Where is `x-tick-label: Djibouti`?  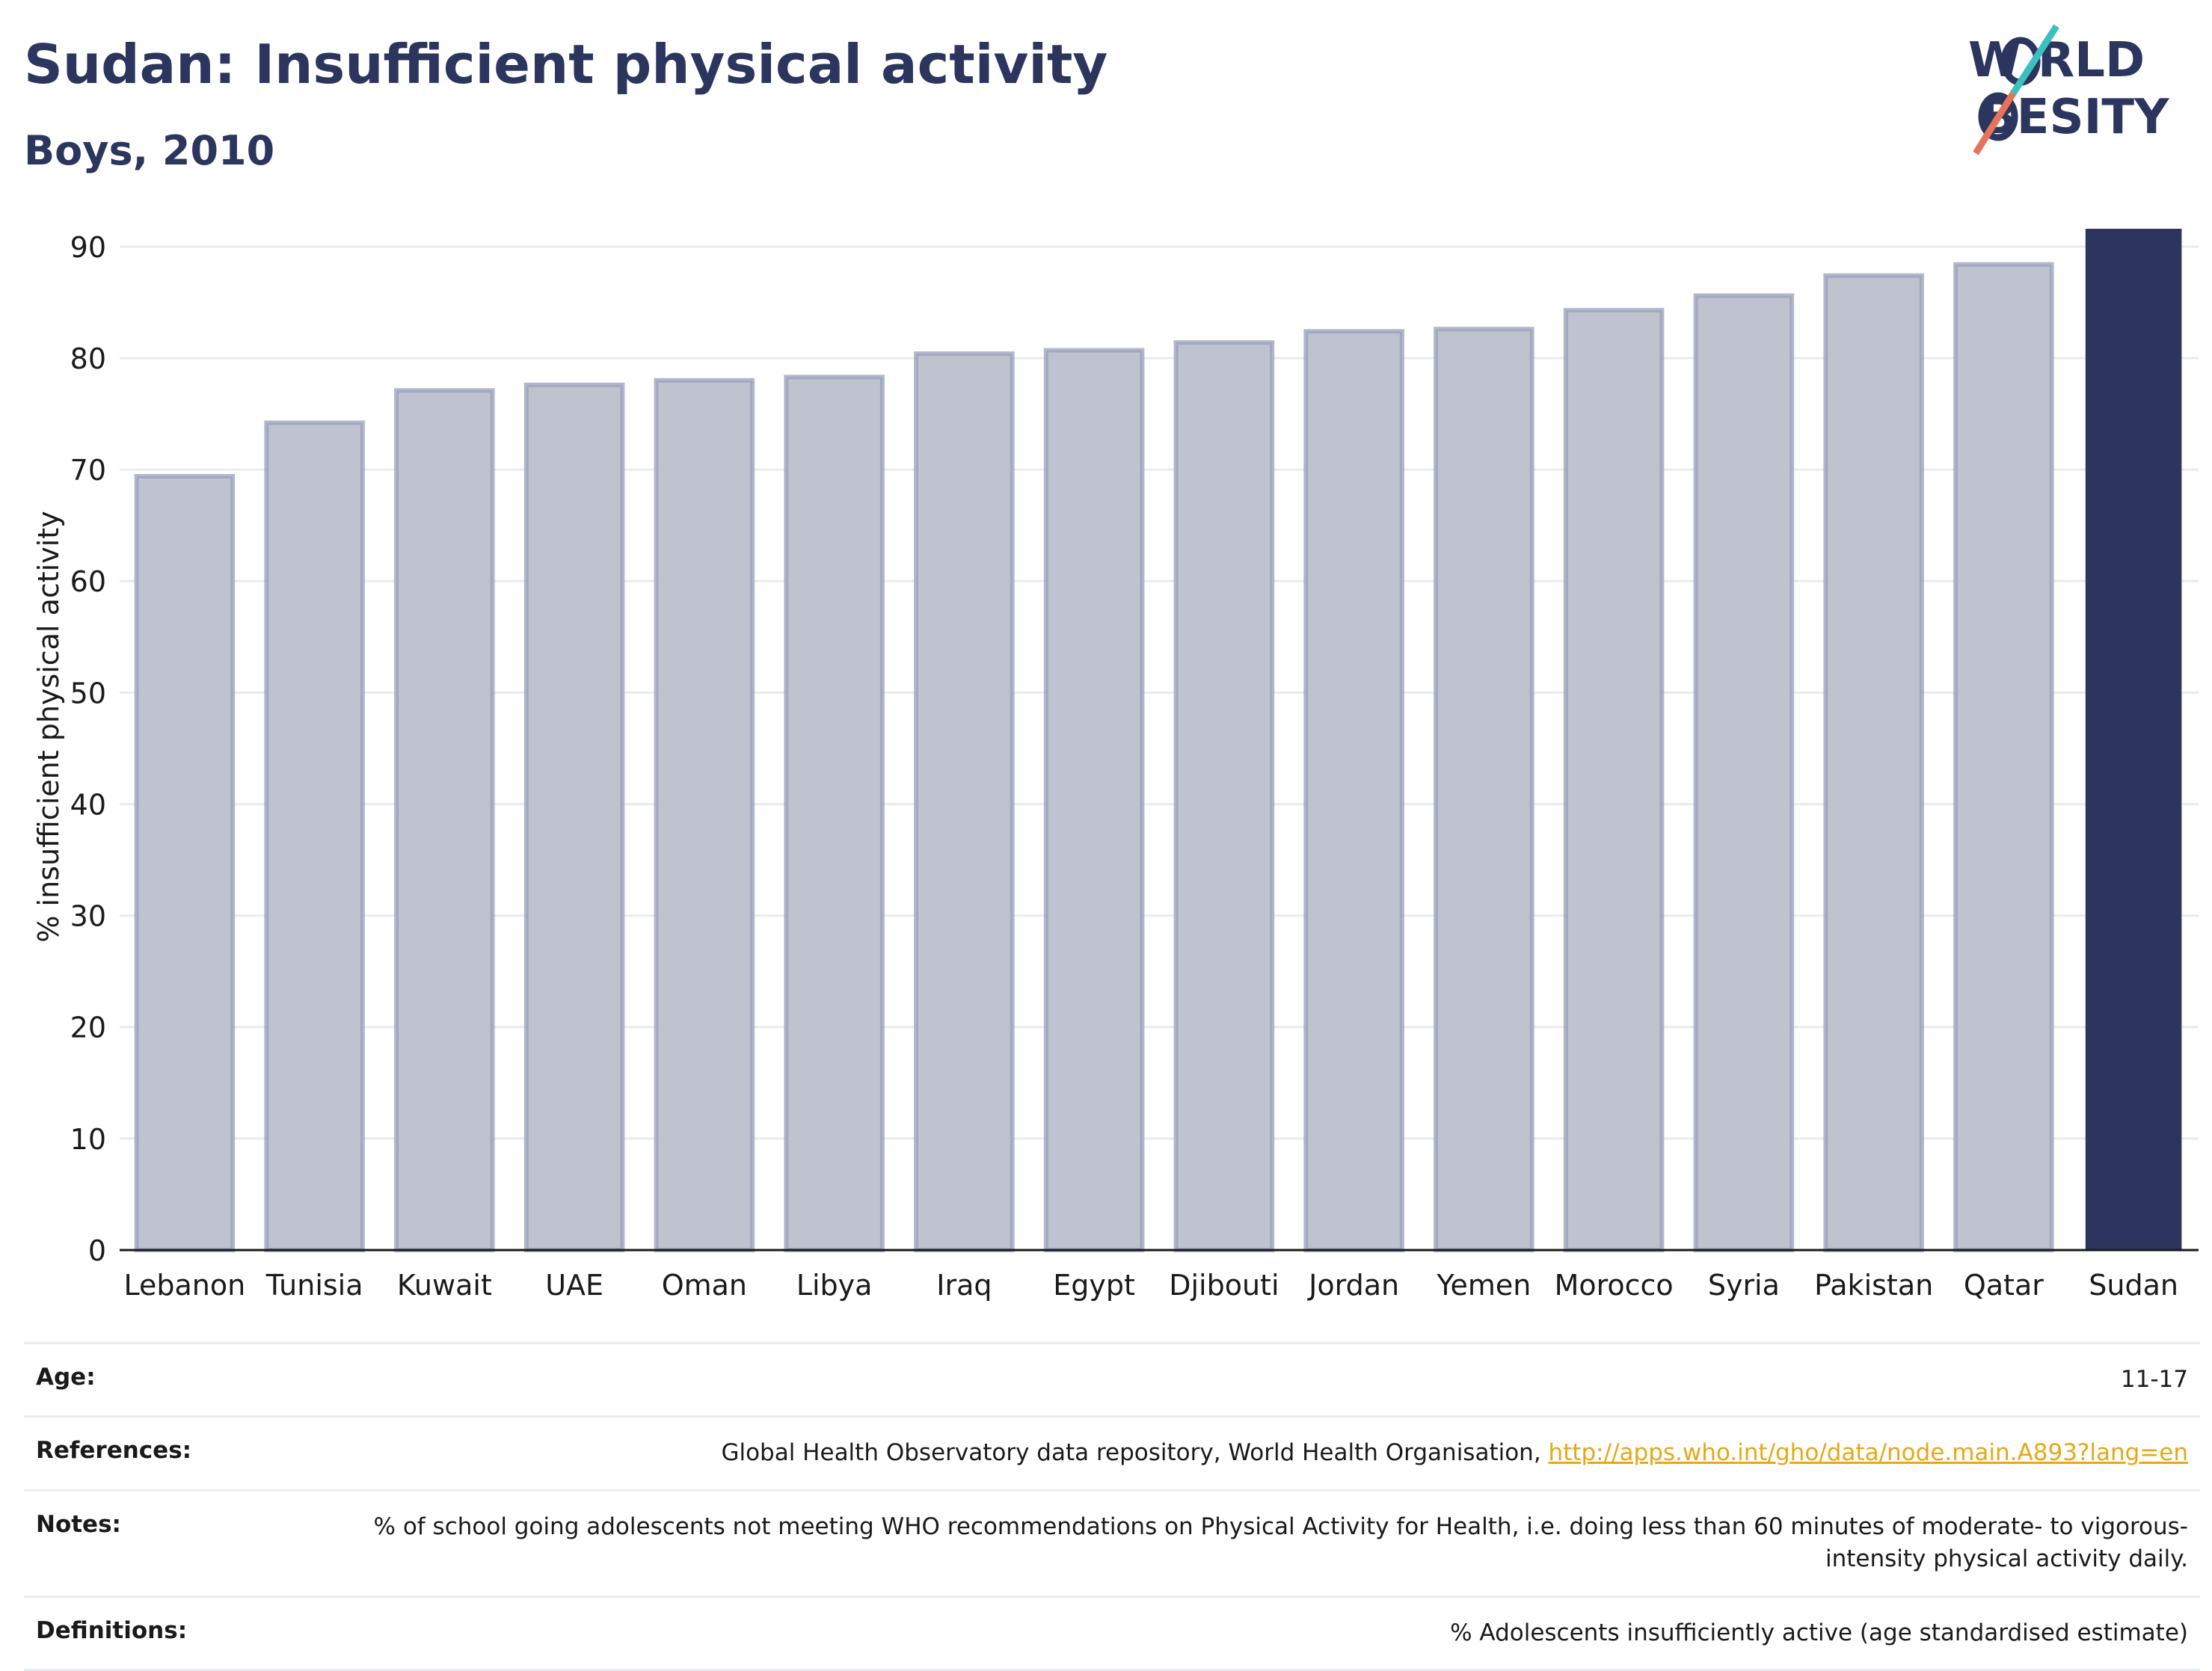
x-tick-label: Djibouti is located at coordinates (1224, 1285).